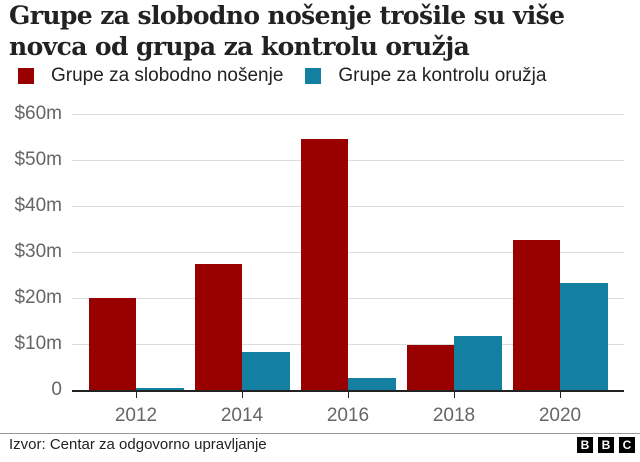  I want to click on legend-item-gun-rights: Grupe za slobodno nošenje, so click(150, 76).